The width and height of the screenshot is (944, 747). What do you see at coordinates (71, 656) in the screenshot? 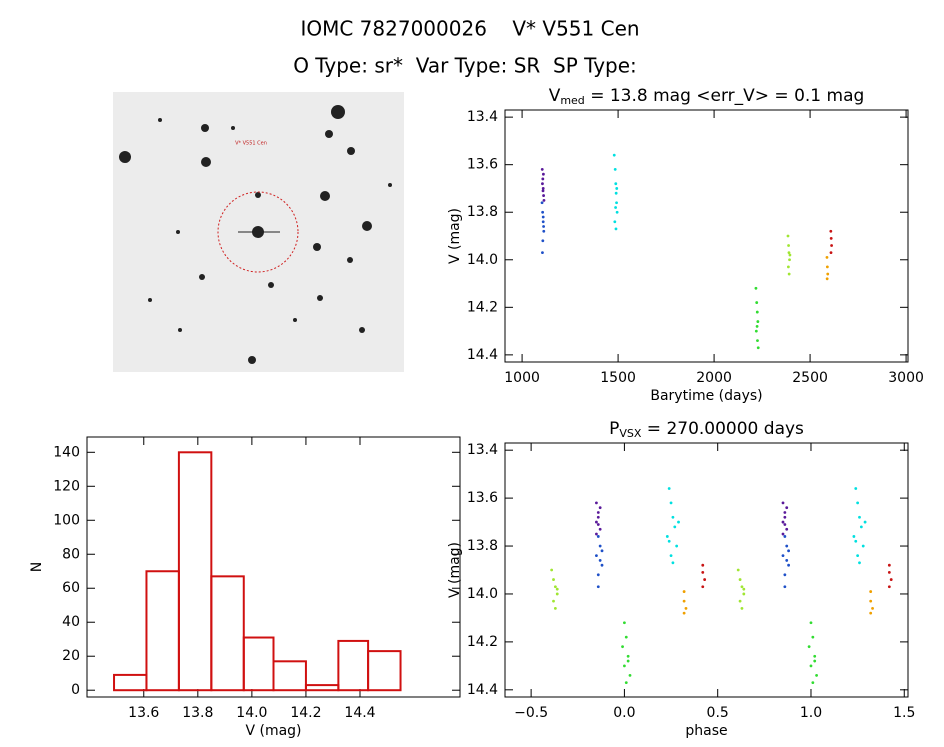
I see `y-tick-label: 20` at bounding box center [71, 656].